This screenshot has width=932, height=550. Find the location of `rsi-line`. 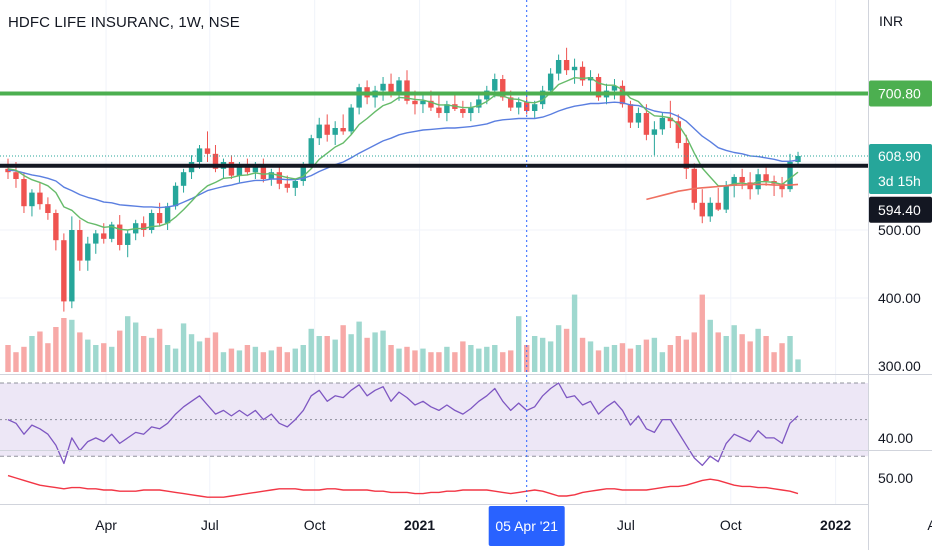

rsi-line is located at coordinates (403, 424).